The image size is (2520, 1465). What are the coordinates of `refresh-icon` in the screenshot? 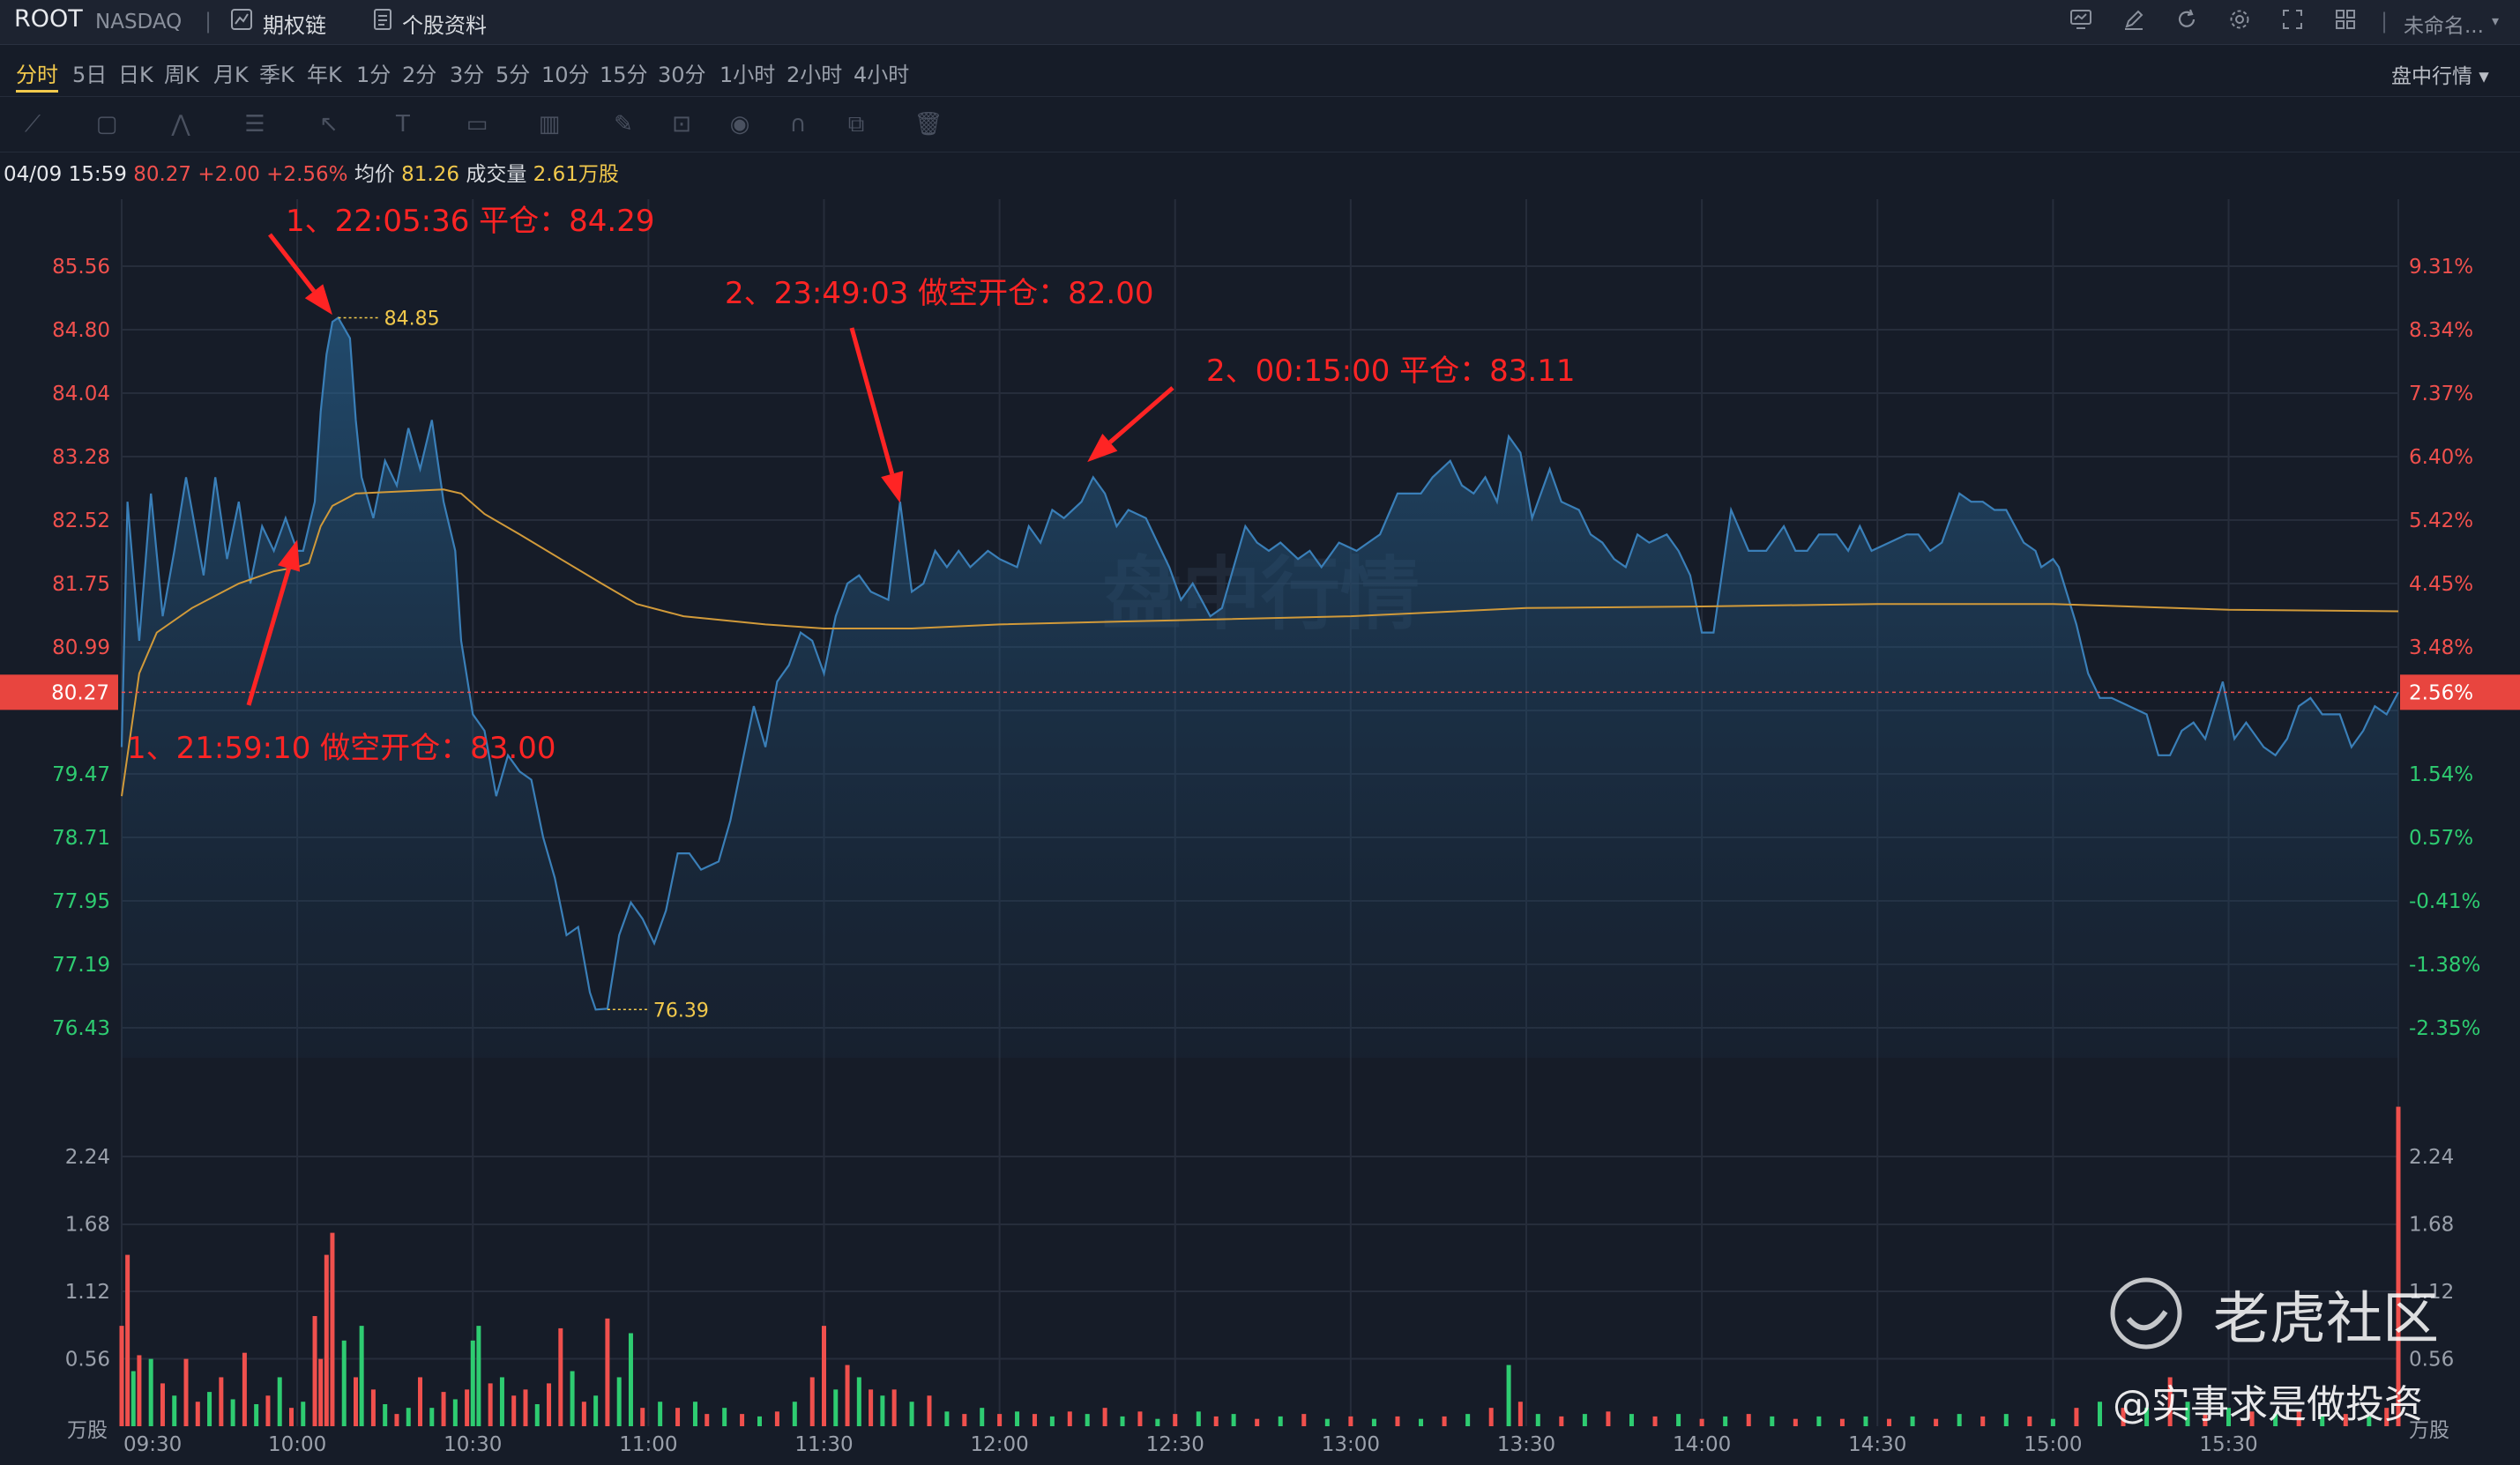 It's located at (2187, 21).